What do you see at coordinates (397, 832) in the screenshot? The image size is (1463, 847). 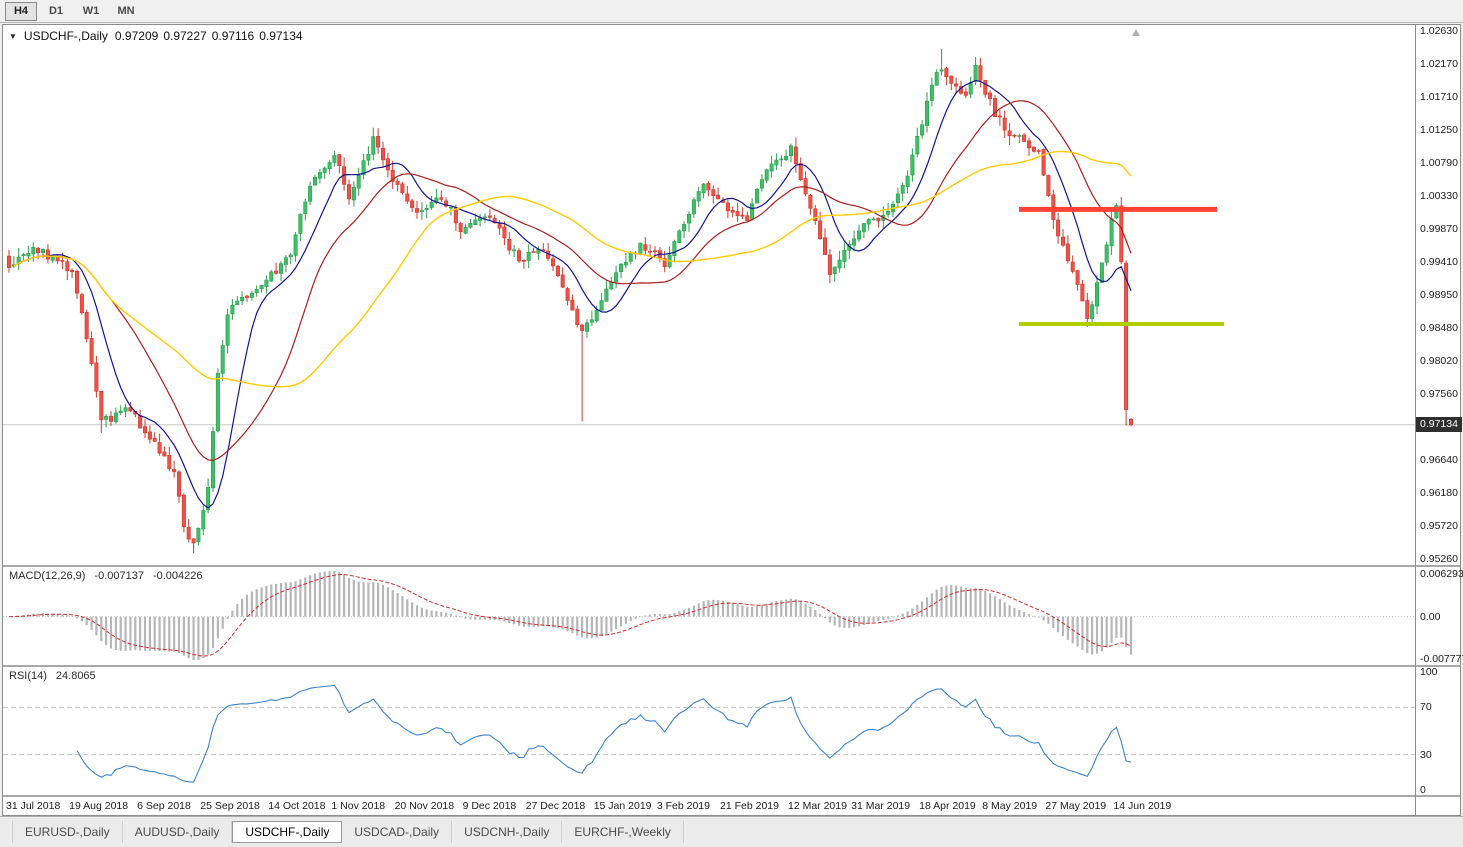 I see `chart-tab-usdcad-daily: USDCAD-,Daily` at bounding box center [397, 832].